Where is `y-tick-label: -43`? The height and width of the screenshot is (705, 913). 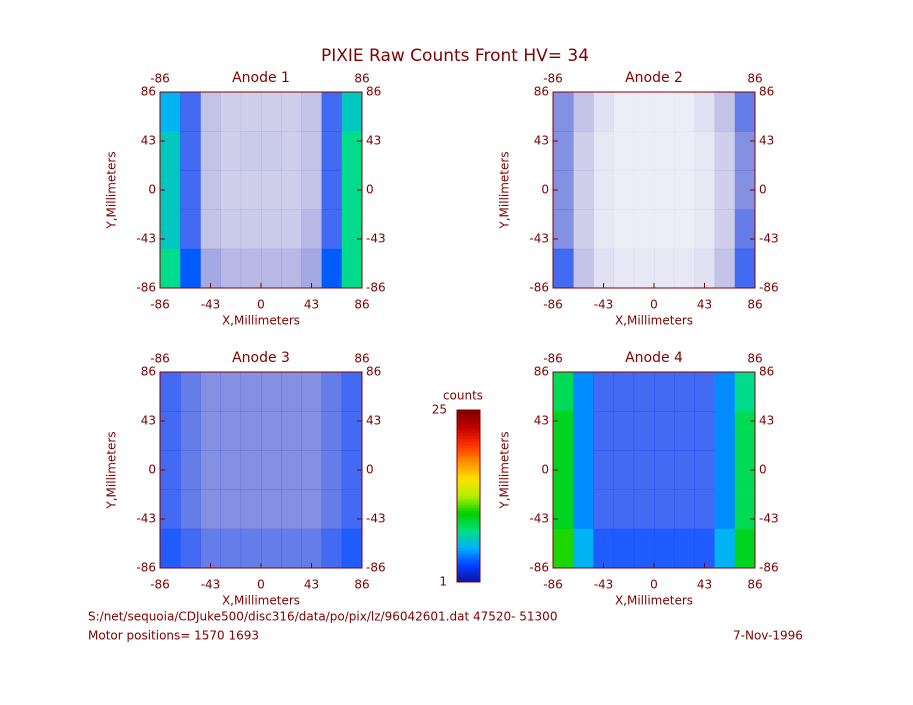 y-tick-label: -43 is located at coordinates (146, 239).